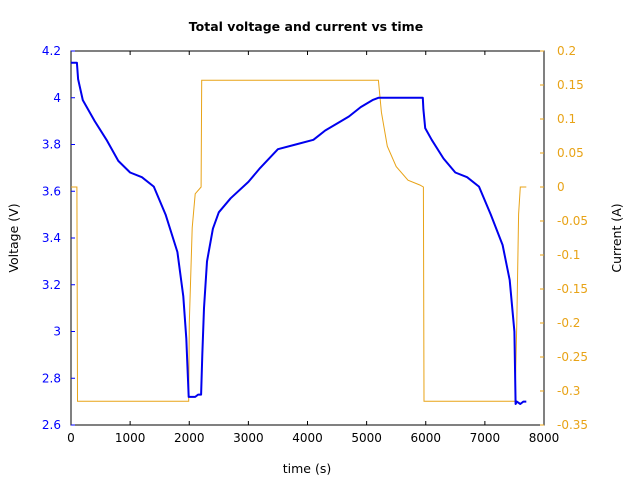  Describe the element at coordinates (51, 191) in the screenshot. I see `y-tick-label: 3.6` at that location.